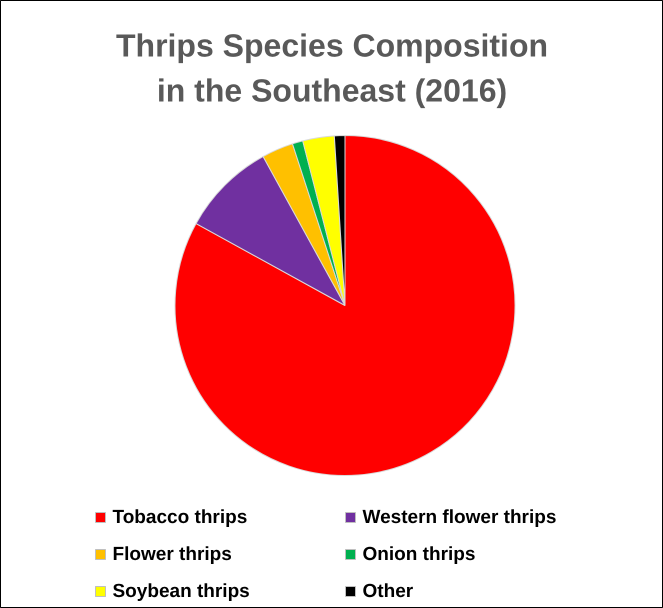  I want to click on legend-label: Flower thrips, so click(172, 554).